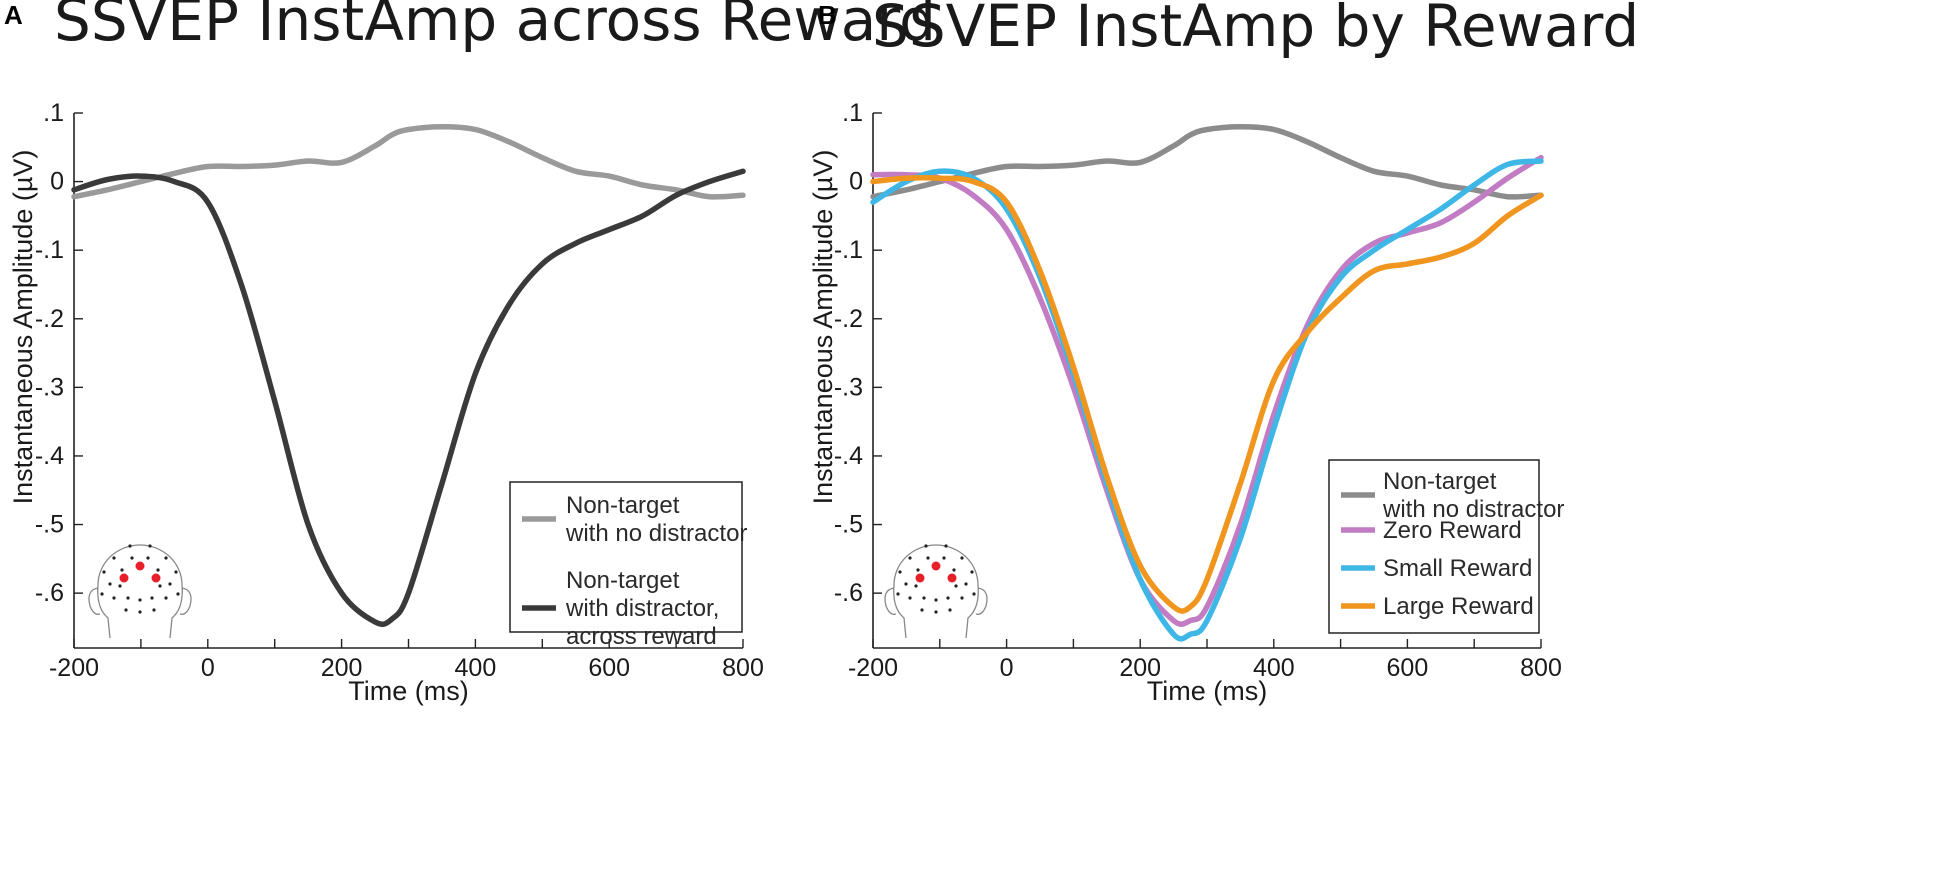 The width and height of the screenshot is (1955, 881). What do you see at coordinates (74, 668) in the screenshot?
I see `x-tick-label: -200` at bounding box center [74, 668].